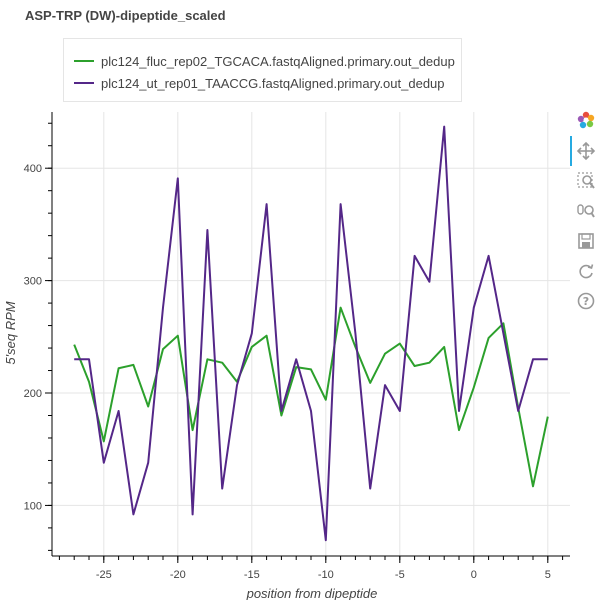 Image resolution: width=600 pixels, height=600 pixels. Describe the element at coordinates (586, 271) in the screenshot. I see `reset-icon` at that location.